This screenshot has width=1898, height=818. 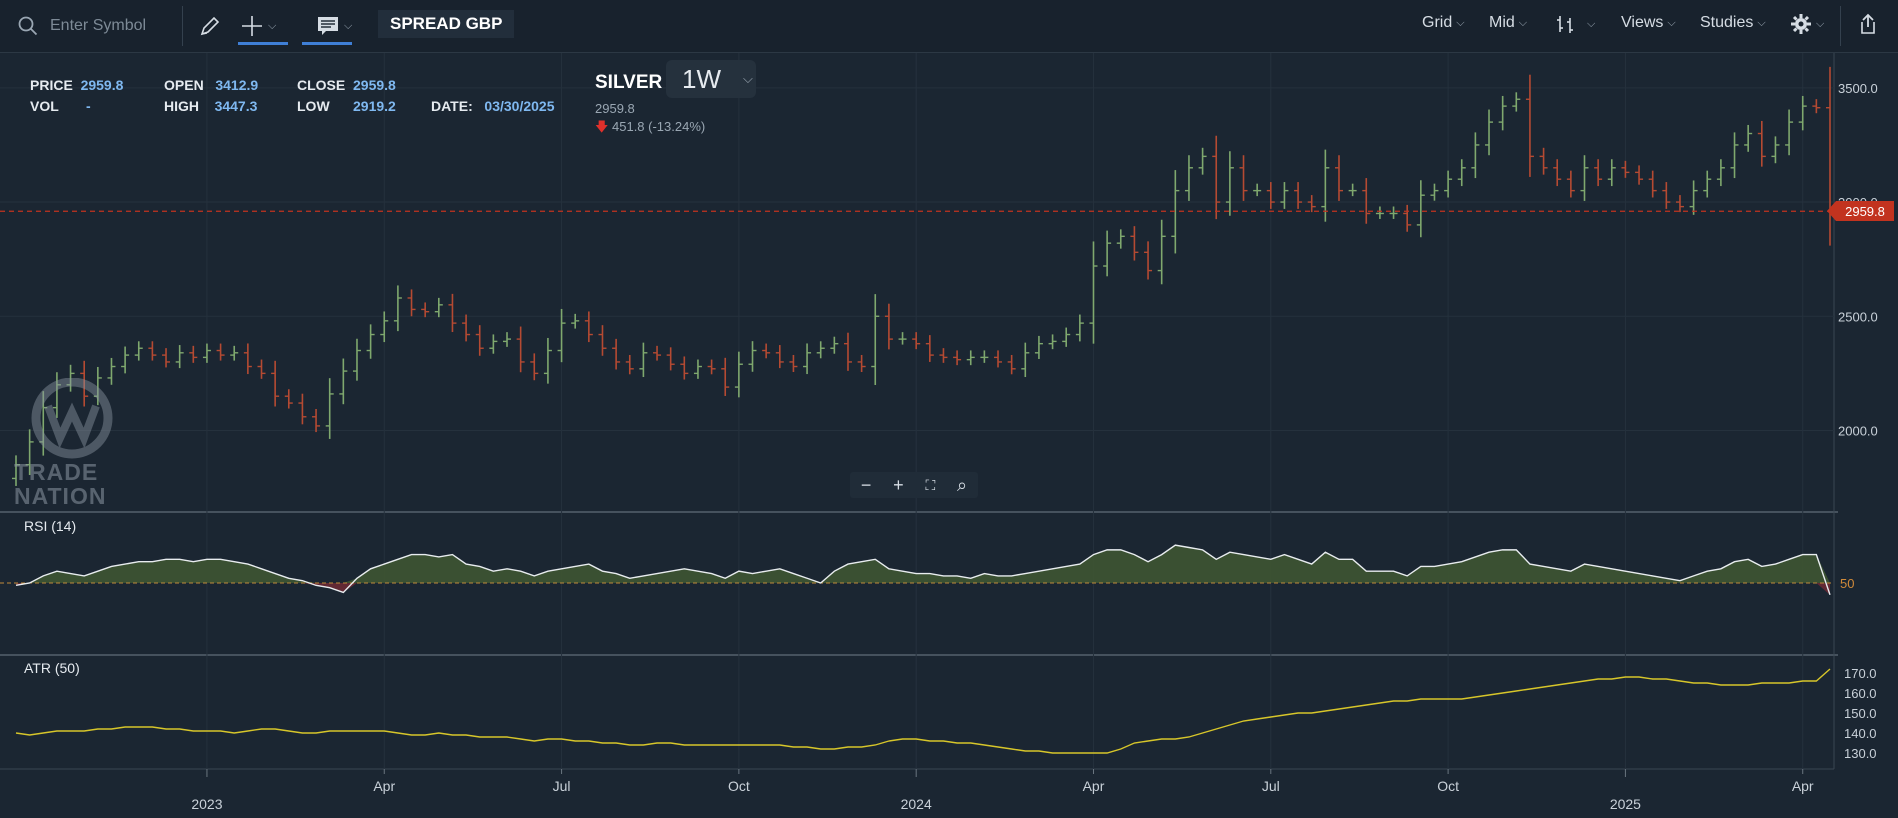 What do you see at coordinates (629, 82) in the screenshot?
I see `symbol-name: SILVER` at bounding box center [629, 82].